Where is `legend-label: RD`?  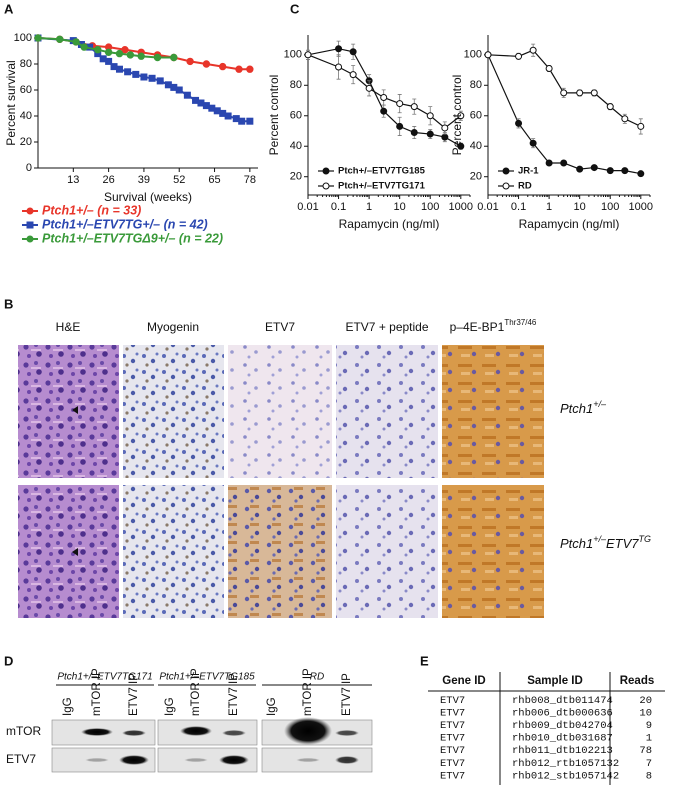 legend-label: RD is located at coordinates (525, 186).